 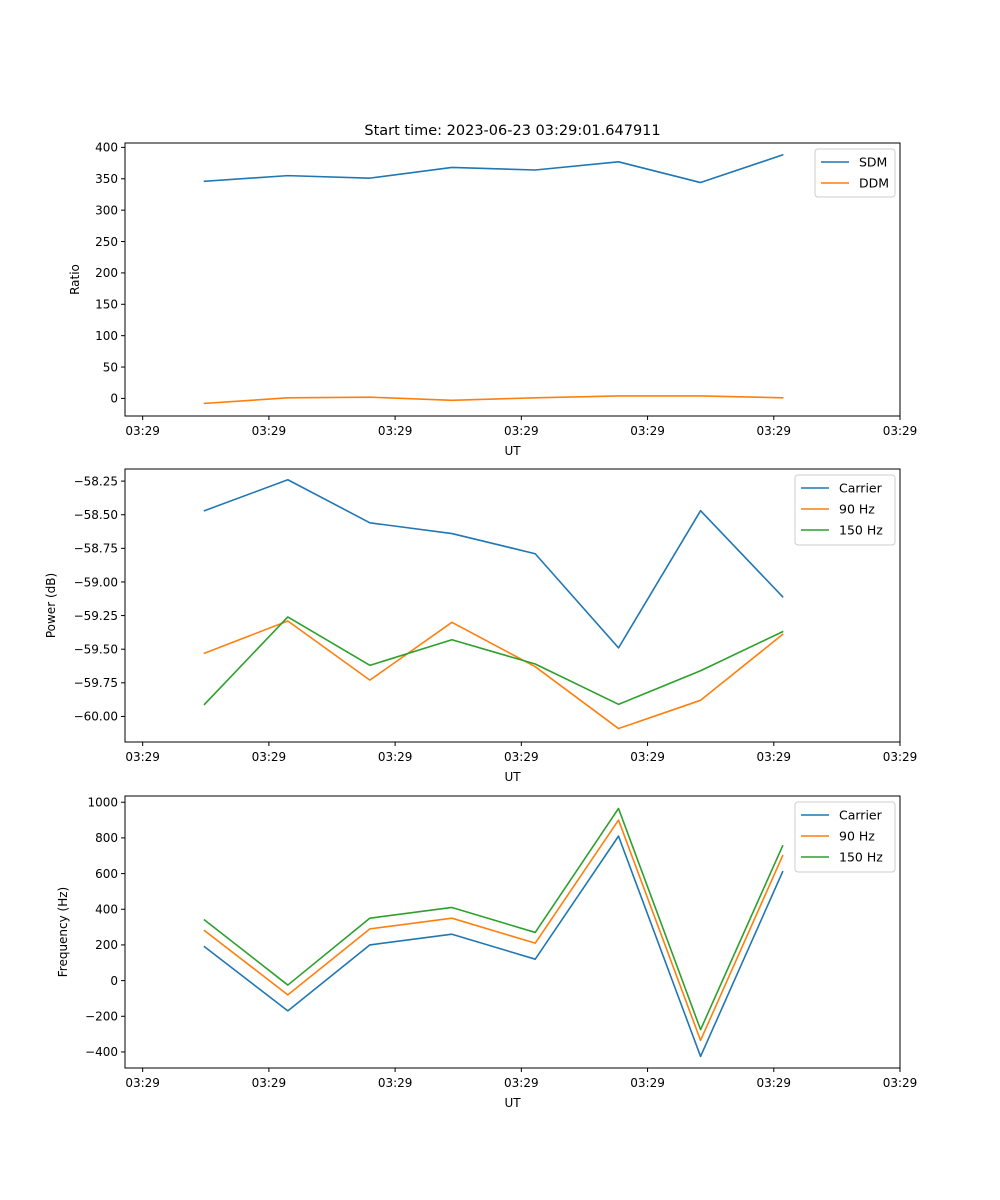 I want to click on series-line-sdm, so click(x=493, y=168).